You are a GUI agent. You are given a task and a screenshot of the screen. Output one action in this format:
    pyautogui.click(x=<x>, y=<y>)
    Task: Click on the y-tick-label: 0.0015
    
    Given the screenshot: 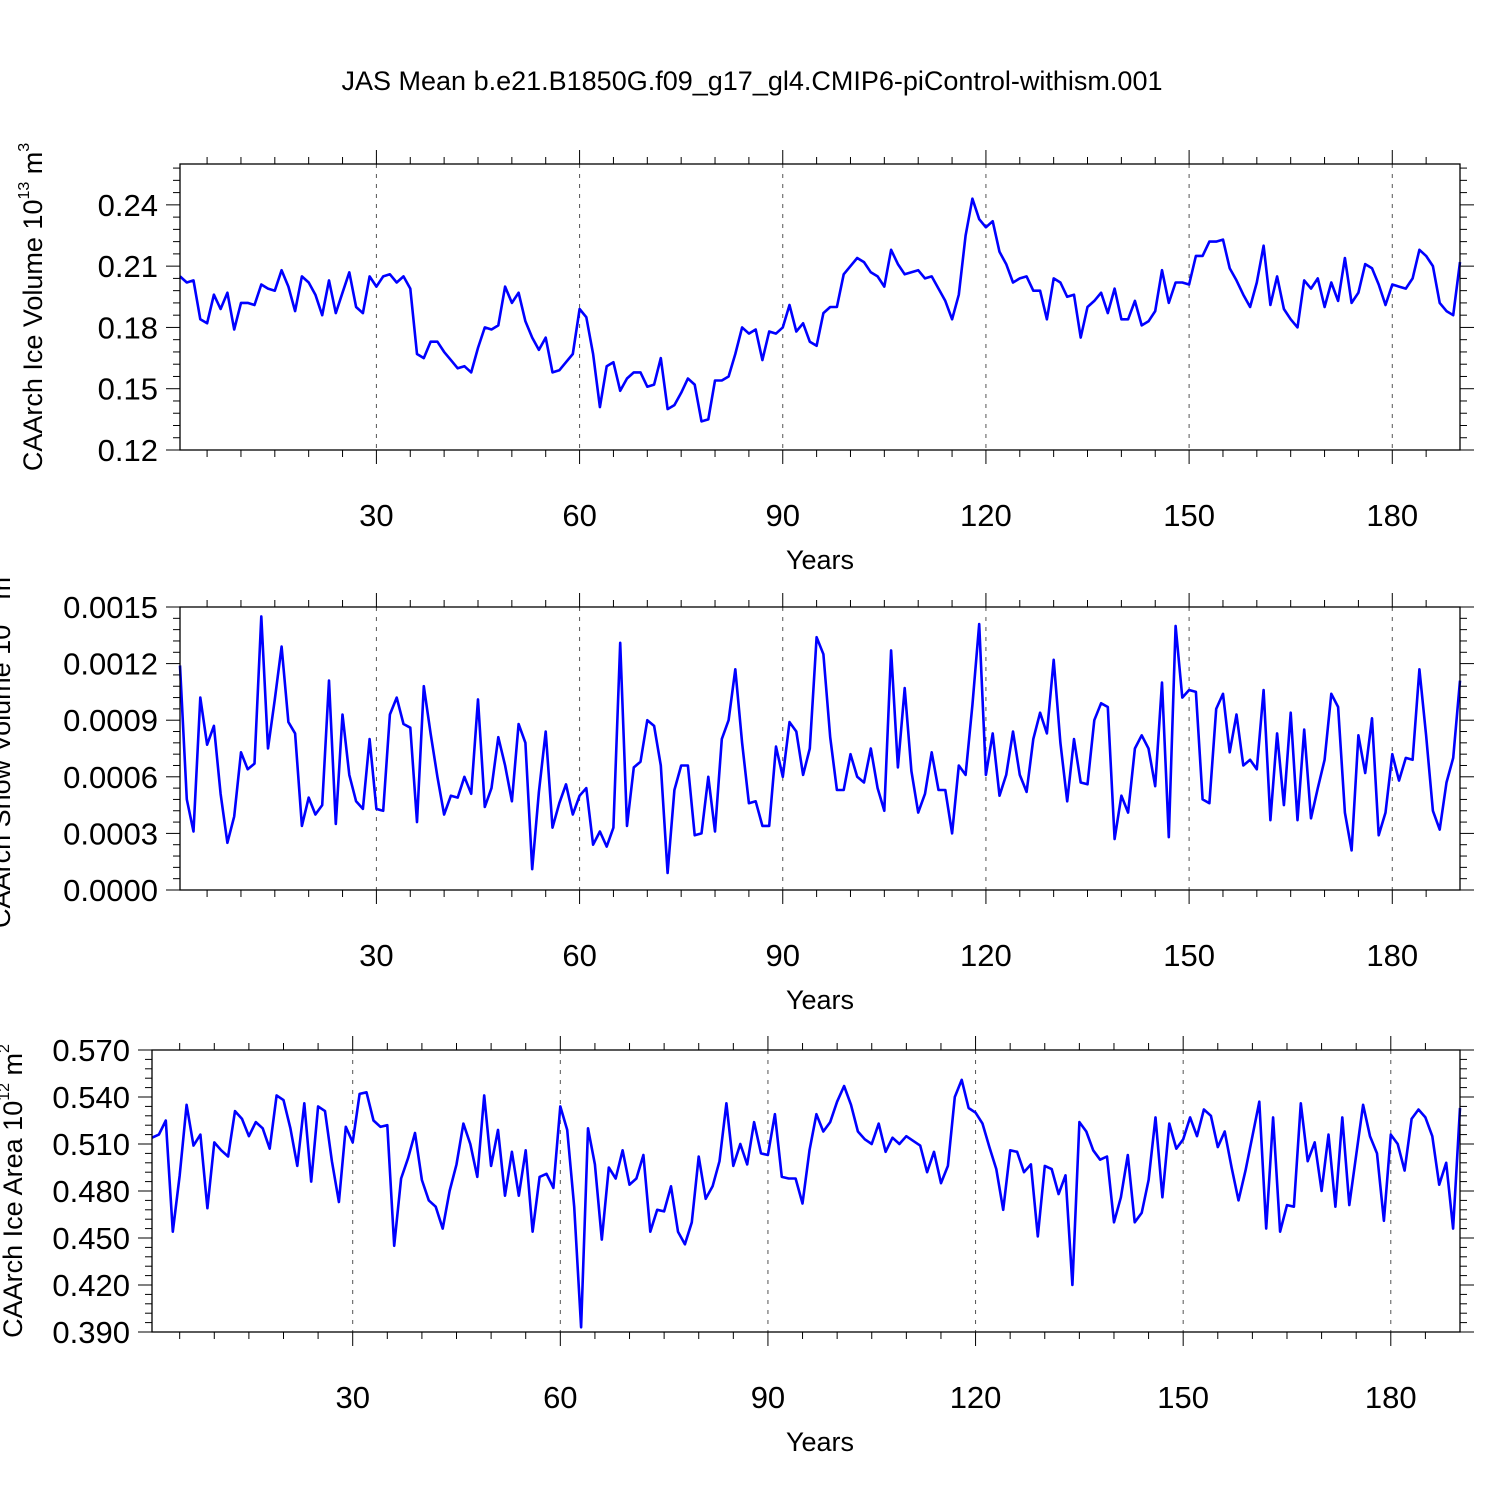 What is the action you would take?
    pyautogui.click(x=110, y=607)
    